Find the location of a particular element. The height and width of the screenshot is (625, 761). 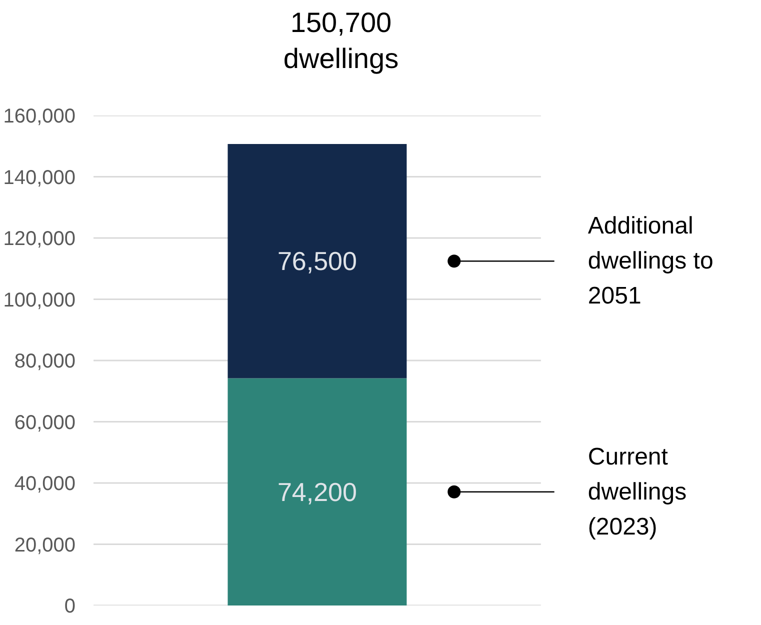

text: Additional dwellings to 2051 is located at coordinates (651, 261).